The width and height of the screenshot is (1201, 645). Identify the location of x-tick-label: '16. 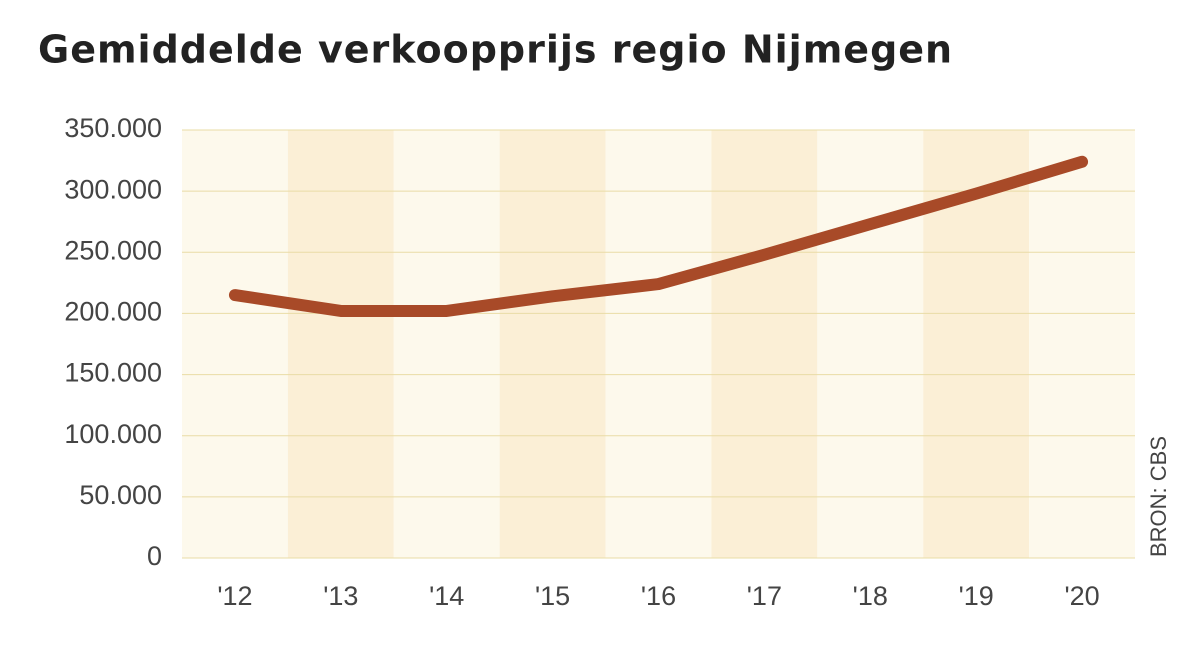
(658, 596).